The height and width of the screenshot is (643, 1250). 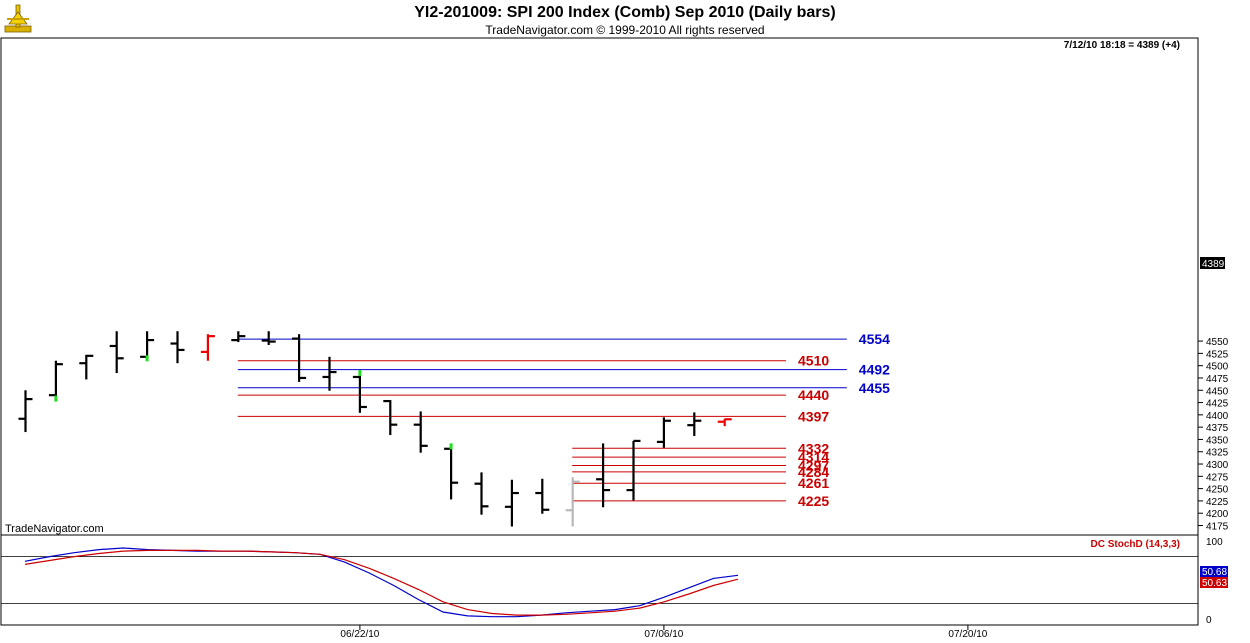 What do you see at coordinates (1217, 354) in the screenshot?
I see `ytick-label-4525: 4525` at bounding box center [1217, 354].